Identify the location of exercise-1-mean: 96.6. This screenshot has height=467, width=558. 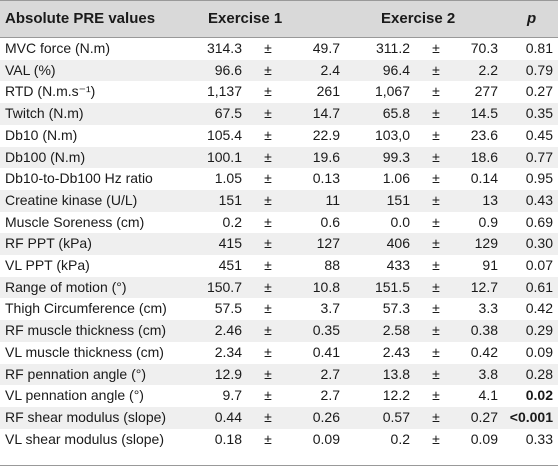
(228, 69).